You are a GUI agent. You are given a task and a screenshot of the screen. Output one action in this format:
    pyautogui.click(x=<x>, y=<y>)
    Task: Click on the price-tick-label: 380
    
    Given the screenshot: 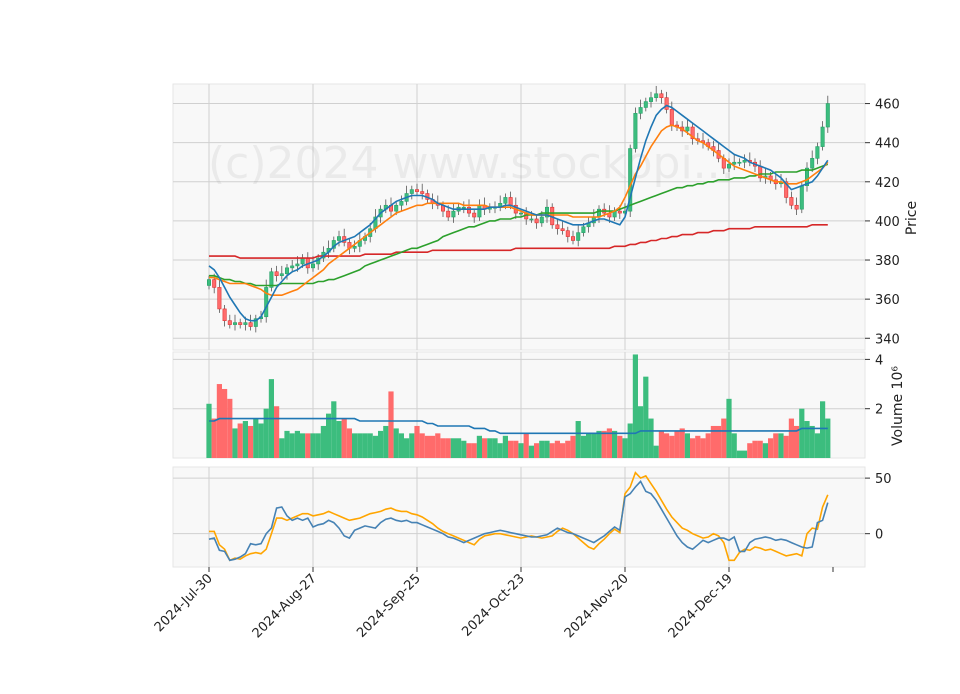 What is the action you would take?
    pyautogui.click(x=887, y=261)
    